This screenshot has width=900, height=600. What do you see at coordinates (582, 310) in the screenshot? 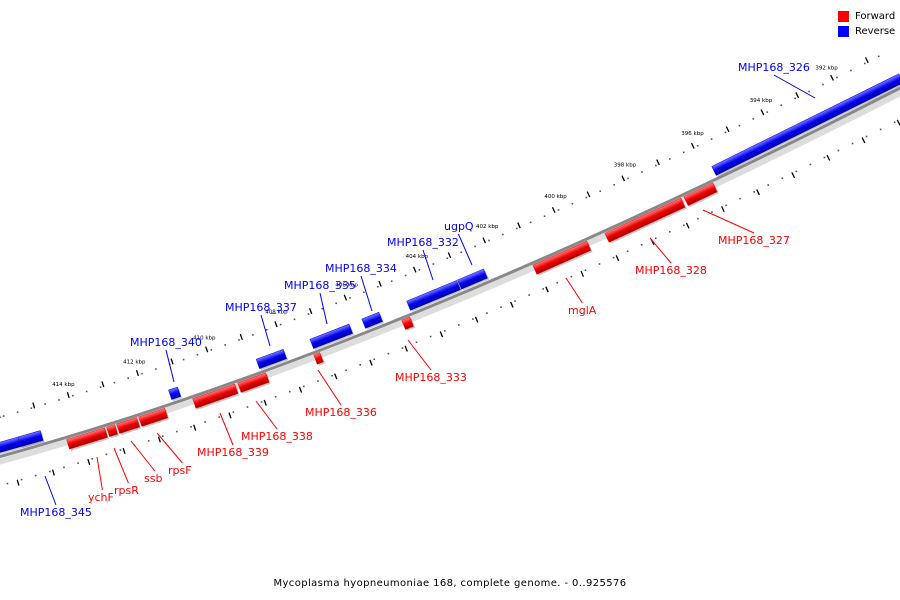
I see `gene-label: mglA` at bounding box center [582, 310].